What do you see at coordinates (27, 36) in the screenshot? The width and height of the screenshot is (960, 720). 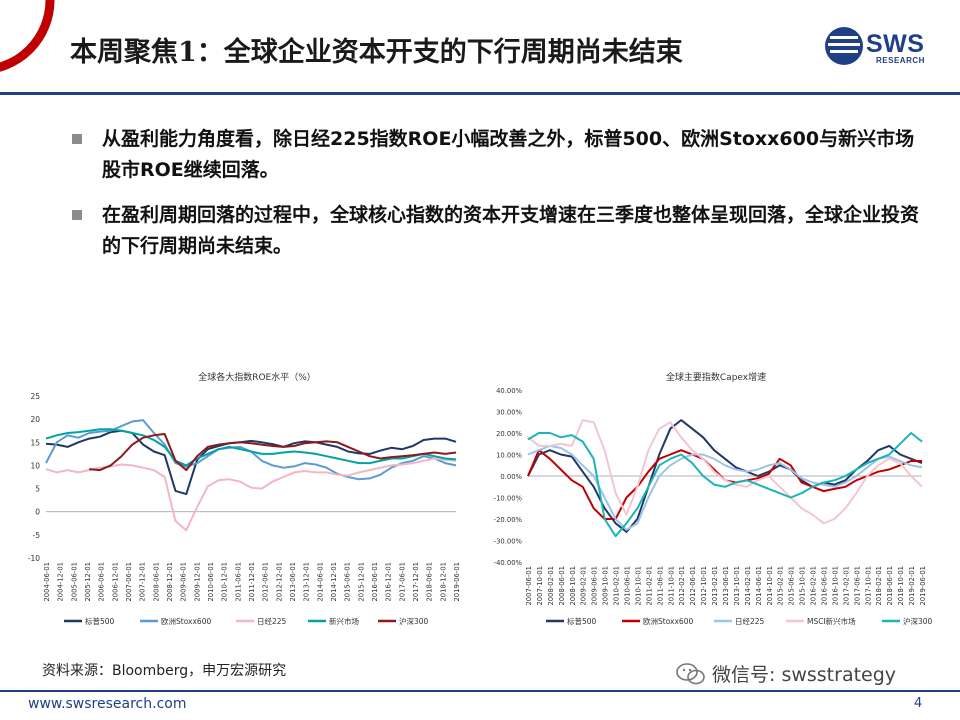 I see `header-accent-arc` at bounding box center [27, 36].